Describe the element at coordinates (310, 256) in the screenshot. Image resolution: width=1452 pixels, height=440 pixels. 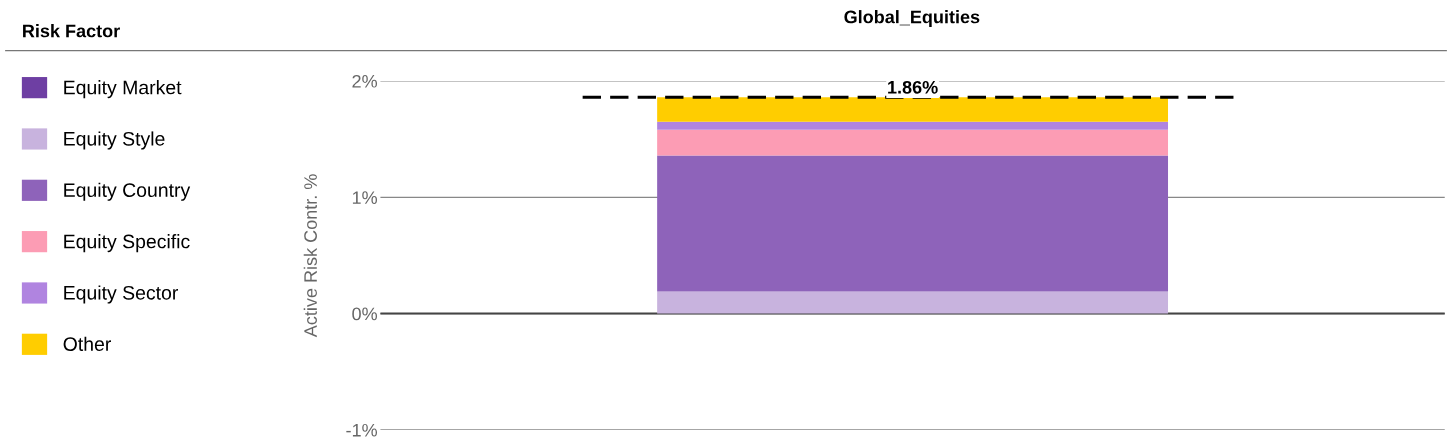
I see `y-axis-title: Active Risk Contr. %` at that location.